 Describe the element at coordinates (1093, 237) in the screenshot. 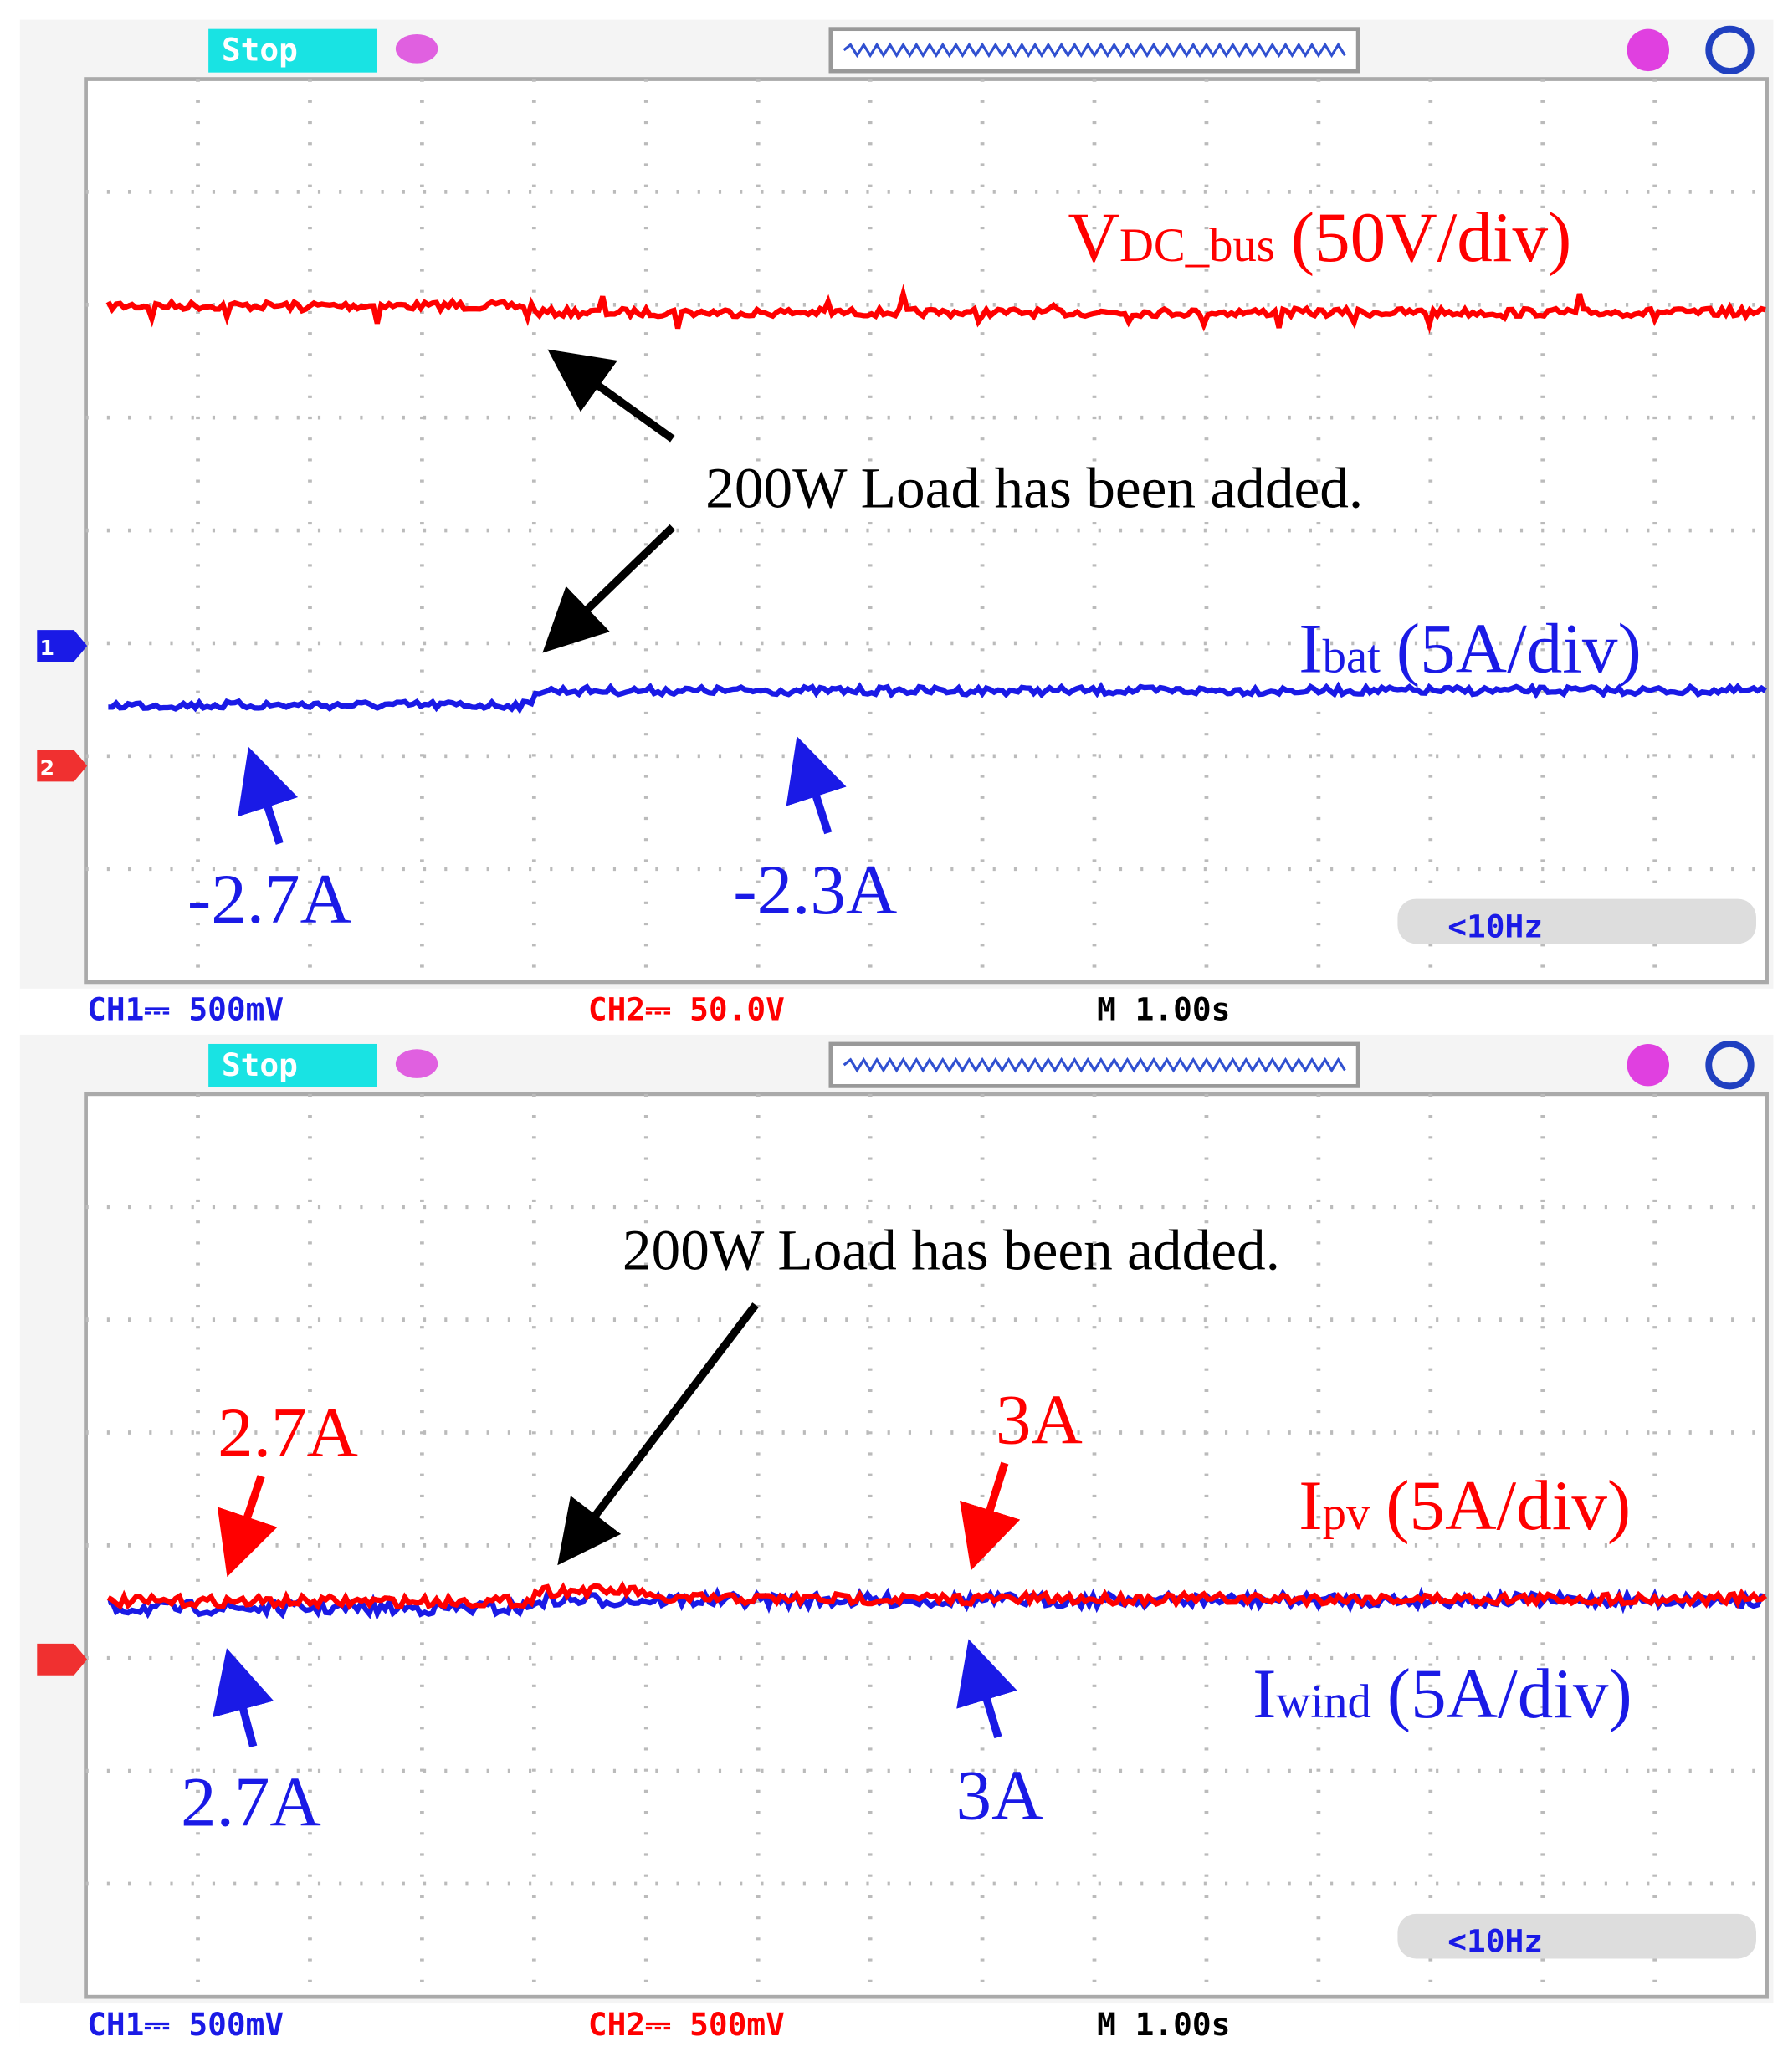

I see `symbol: V` at that location.